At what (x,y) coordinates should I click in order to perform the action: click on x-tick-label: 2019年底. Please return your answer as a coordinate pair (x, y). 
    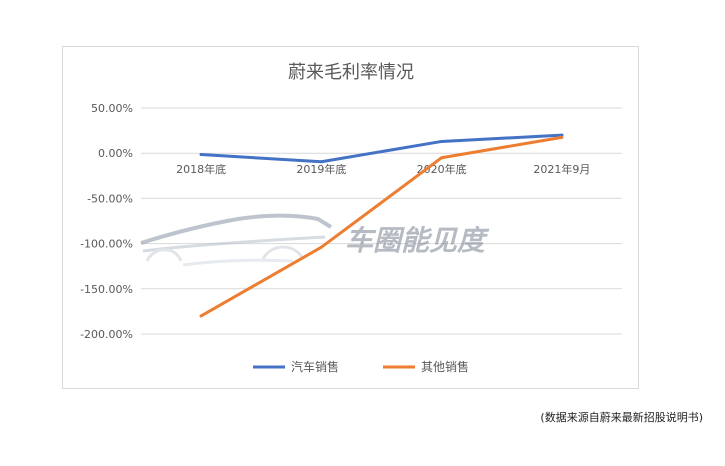
    Looking at the image, I should click on (321, 169).